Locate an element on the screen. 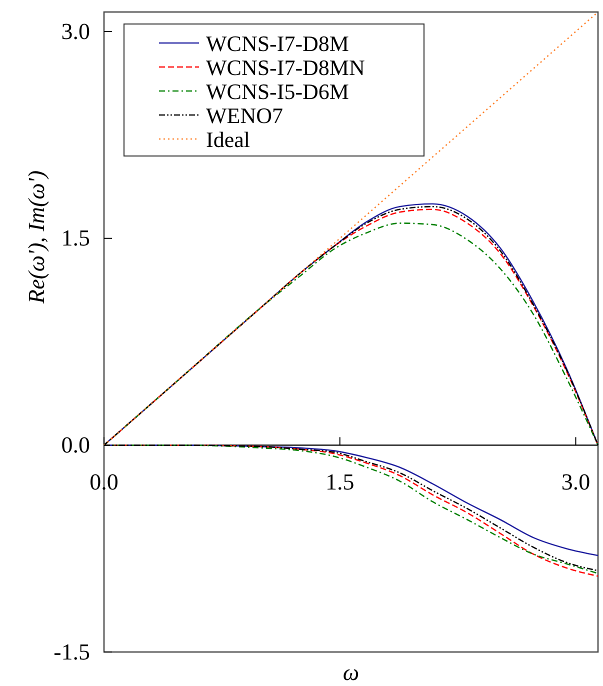 This screenshot has height=686, width=603. legend-label: WCNS-I7-D8M is located at coordinates (277, 43).